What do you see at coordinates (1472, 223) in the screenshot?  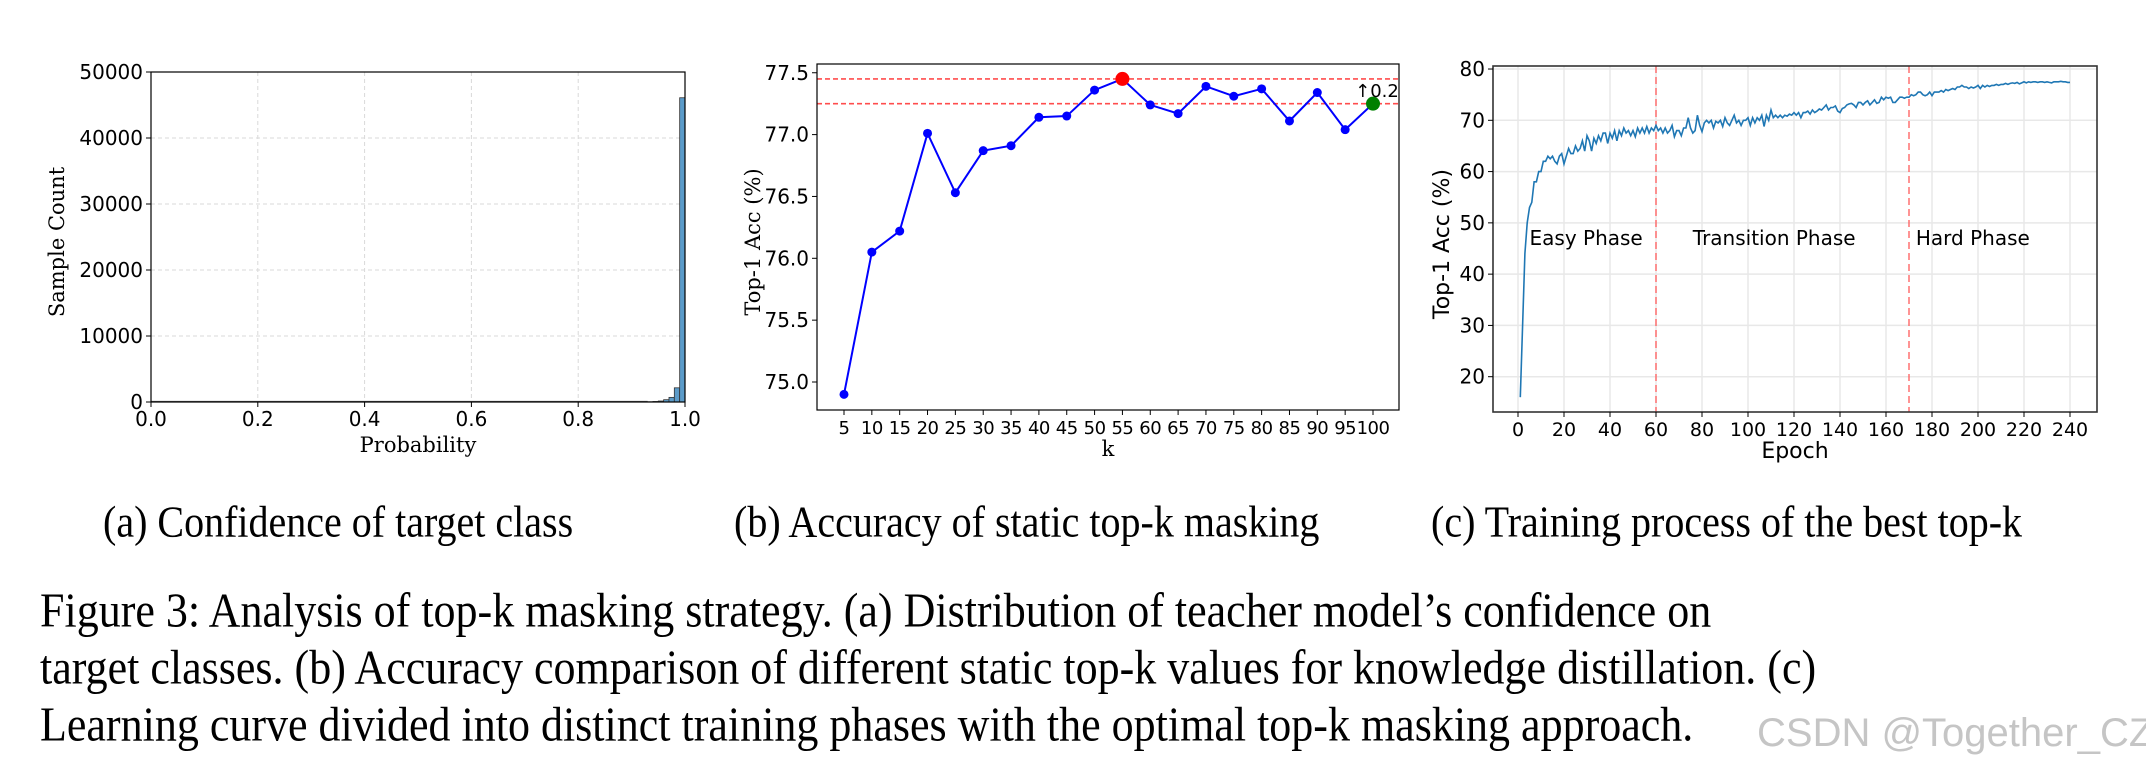 I see `y-tick-label: 50` at bounding box center [1472, 223].